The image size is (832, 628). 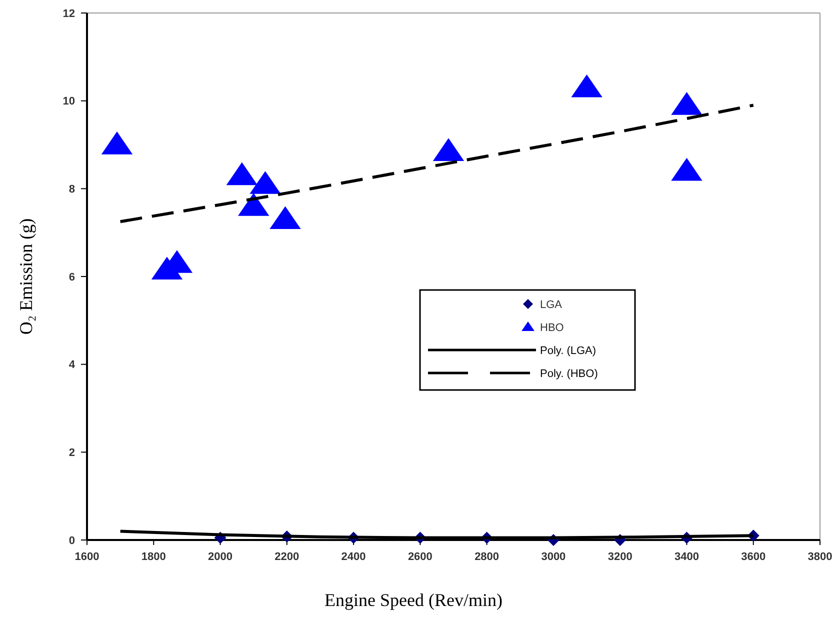 What do you see at coordinates (820, 557) in the screenshot?
I see `x-tick-label: 3800` at bounding box center [820, 557].